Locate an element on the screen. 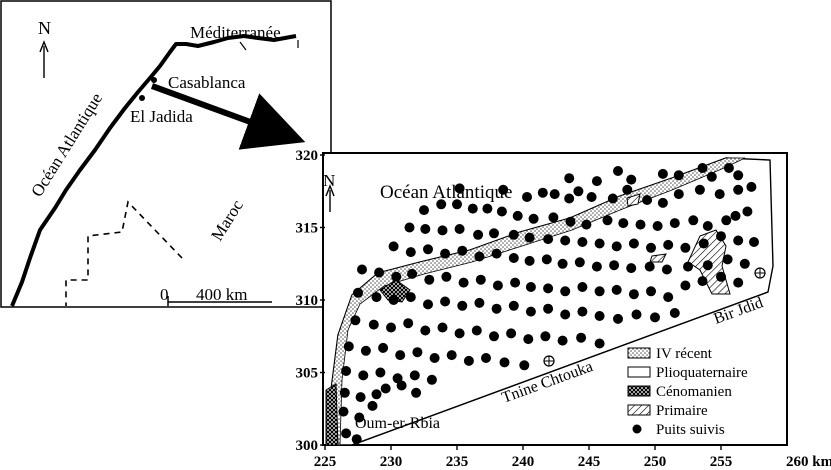 This screenshot has width=831, height=470. inset-border is located at coordinates (124, 253).